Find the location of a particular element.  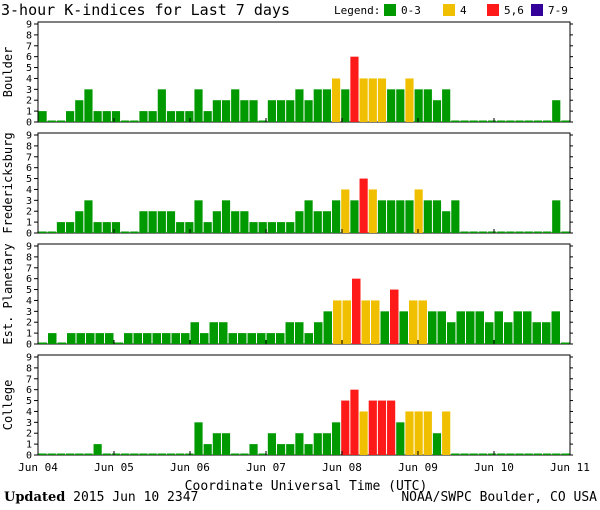

chart-title: 3-hour K-indices for Last 7 days is located at coordinates (145, 10).